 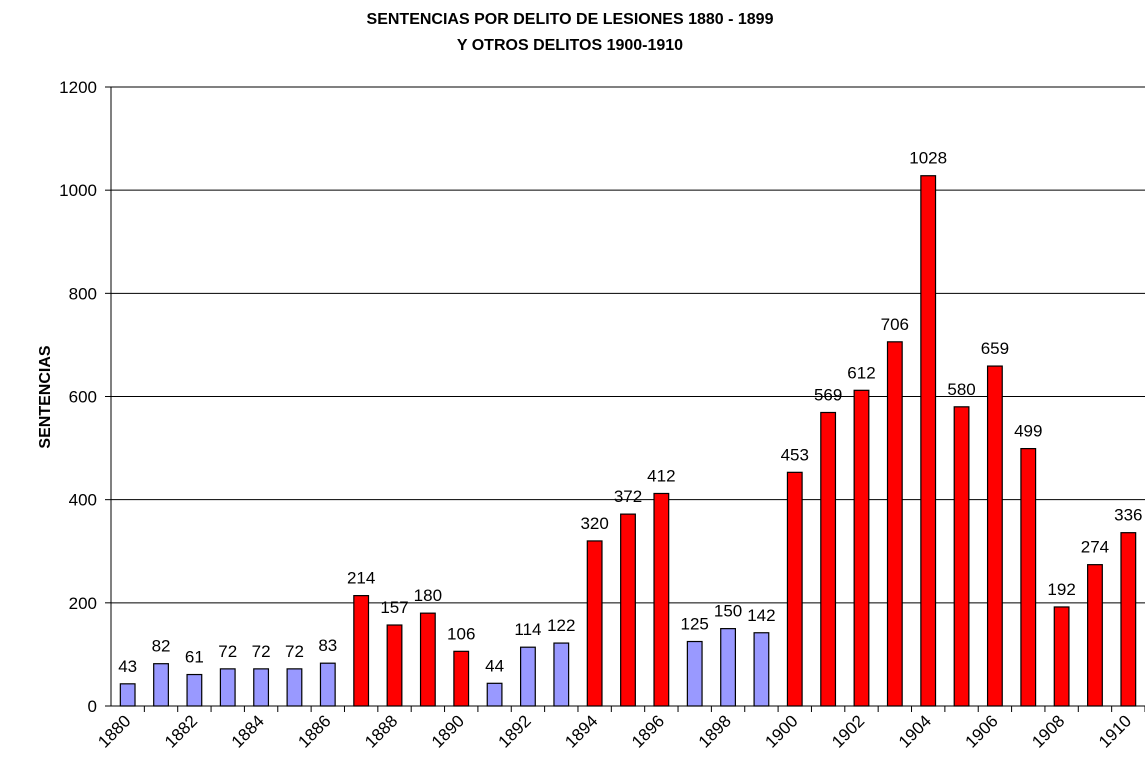 What do you see at coordinates (394, 607) in the screenshot?
I see `data-label: 157` at bounding box center [394, 607].